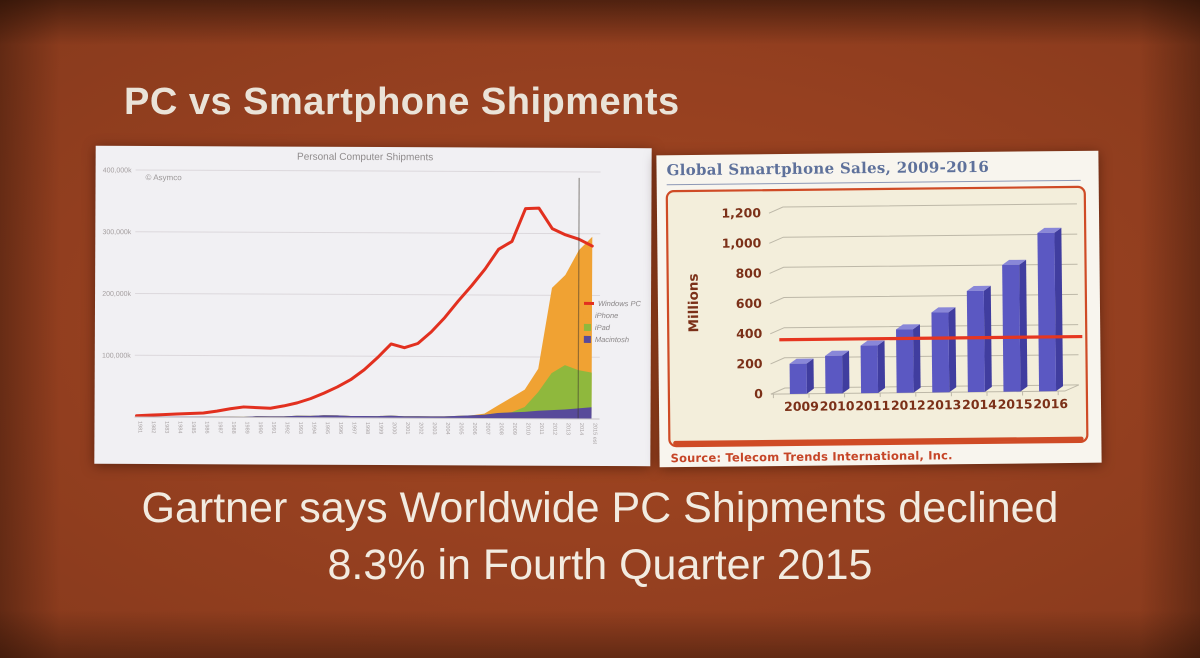 This screenshot has height=658, width=1200. I want to click on x-axis-tick-label: 2013, so click(943, 404).